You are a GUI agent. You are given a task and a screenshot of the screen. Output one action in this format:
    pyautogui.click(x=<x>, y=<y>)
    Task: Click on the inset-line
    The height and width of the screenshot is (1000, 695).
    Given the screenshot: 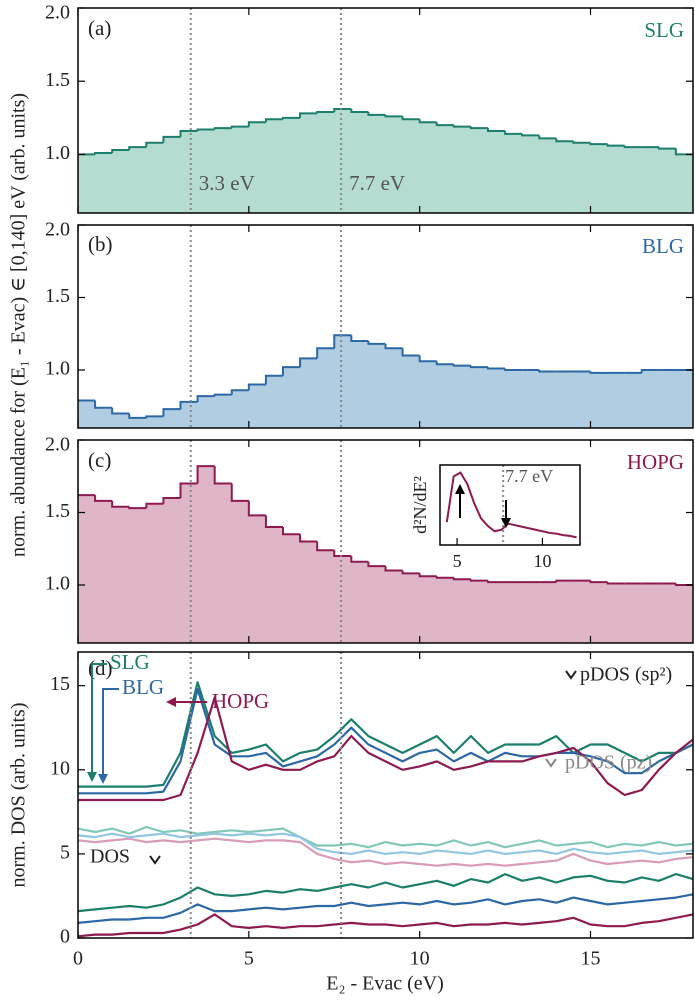 What is the action you would take?
    pyautogui.click(x=511, y=505)
    